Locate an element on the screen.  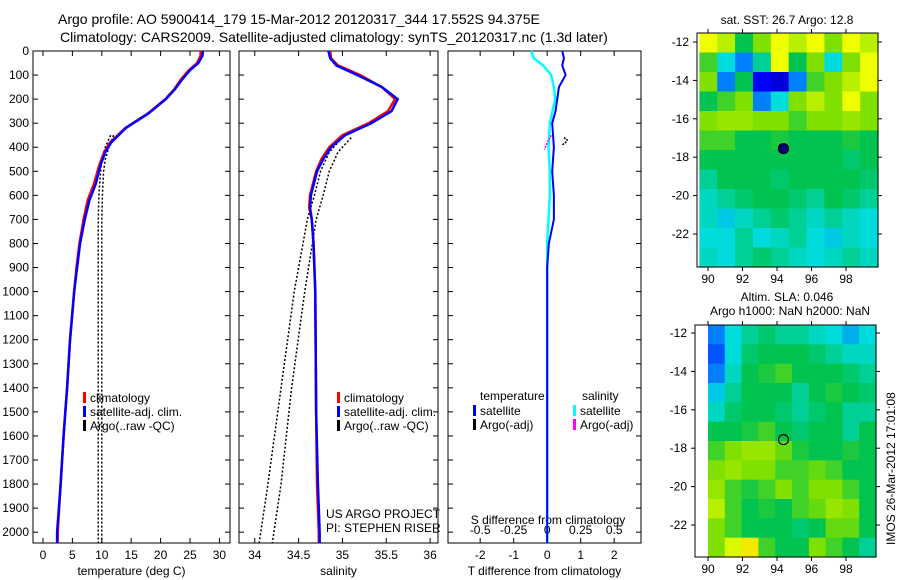
lat-tick-label: -16 is located at coordinates (679, 410).